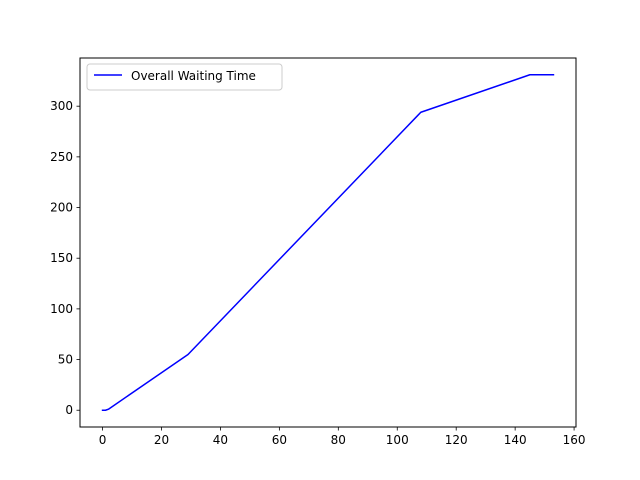 The width and height of the screenshot is (640, 480). What do you see at coordinates (161, 440) in the screenshot?
I see `x-tick-label: 20` at bounding box center [161, 440].